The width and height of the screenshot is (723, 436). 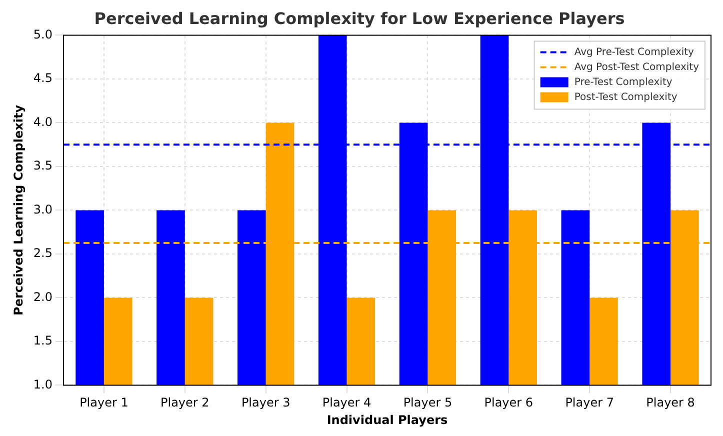 I want to click on x-tick-label: Player 1, so click(x=104, y=403).